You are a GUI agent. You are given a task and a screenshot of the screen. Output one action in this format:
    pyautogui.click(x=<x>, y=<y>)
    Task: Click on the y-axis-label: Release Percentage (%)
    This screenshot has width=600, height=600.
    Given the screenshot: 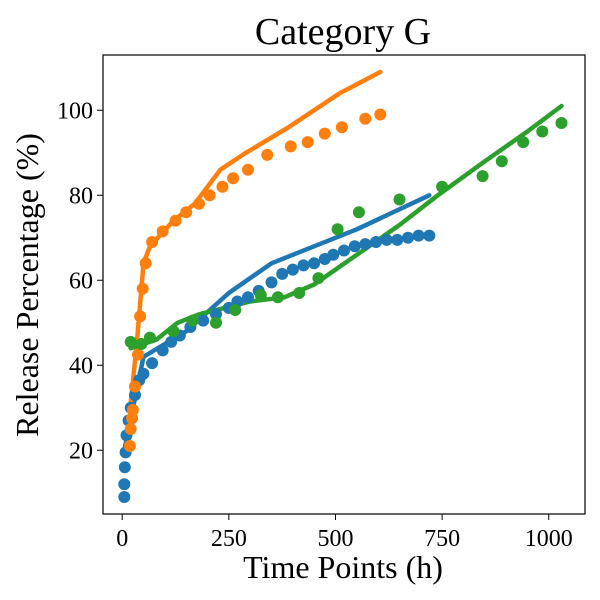 What is the action you would take?
    pyautogui.click(x=27, y=285)
    